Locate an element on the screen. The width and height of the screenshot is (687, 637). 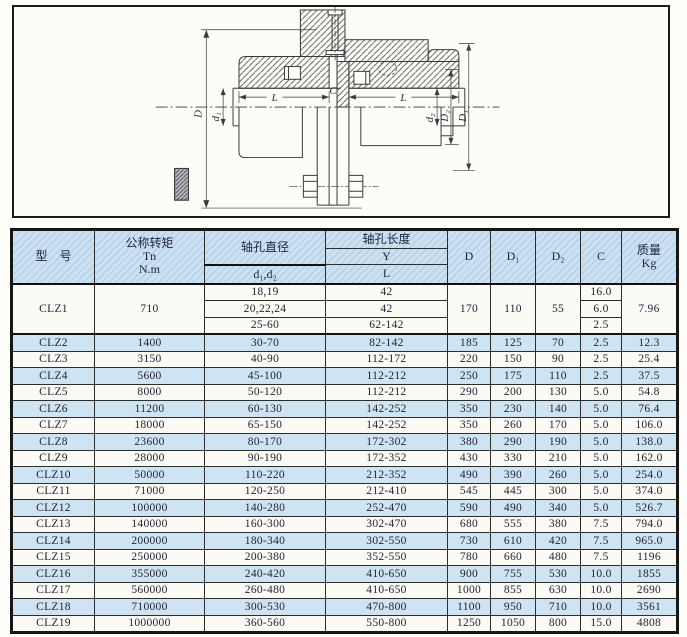
cell-torque: 71000 is located at coordinates (149, 491).